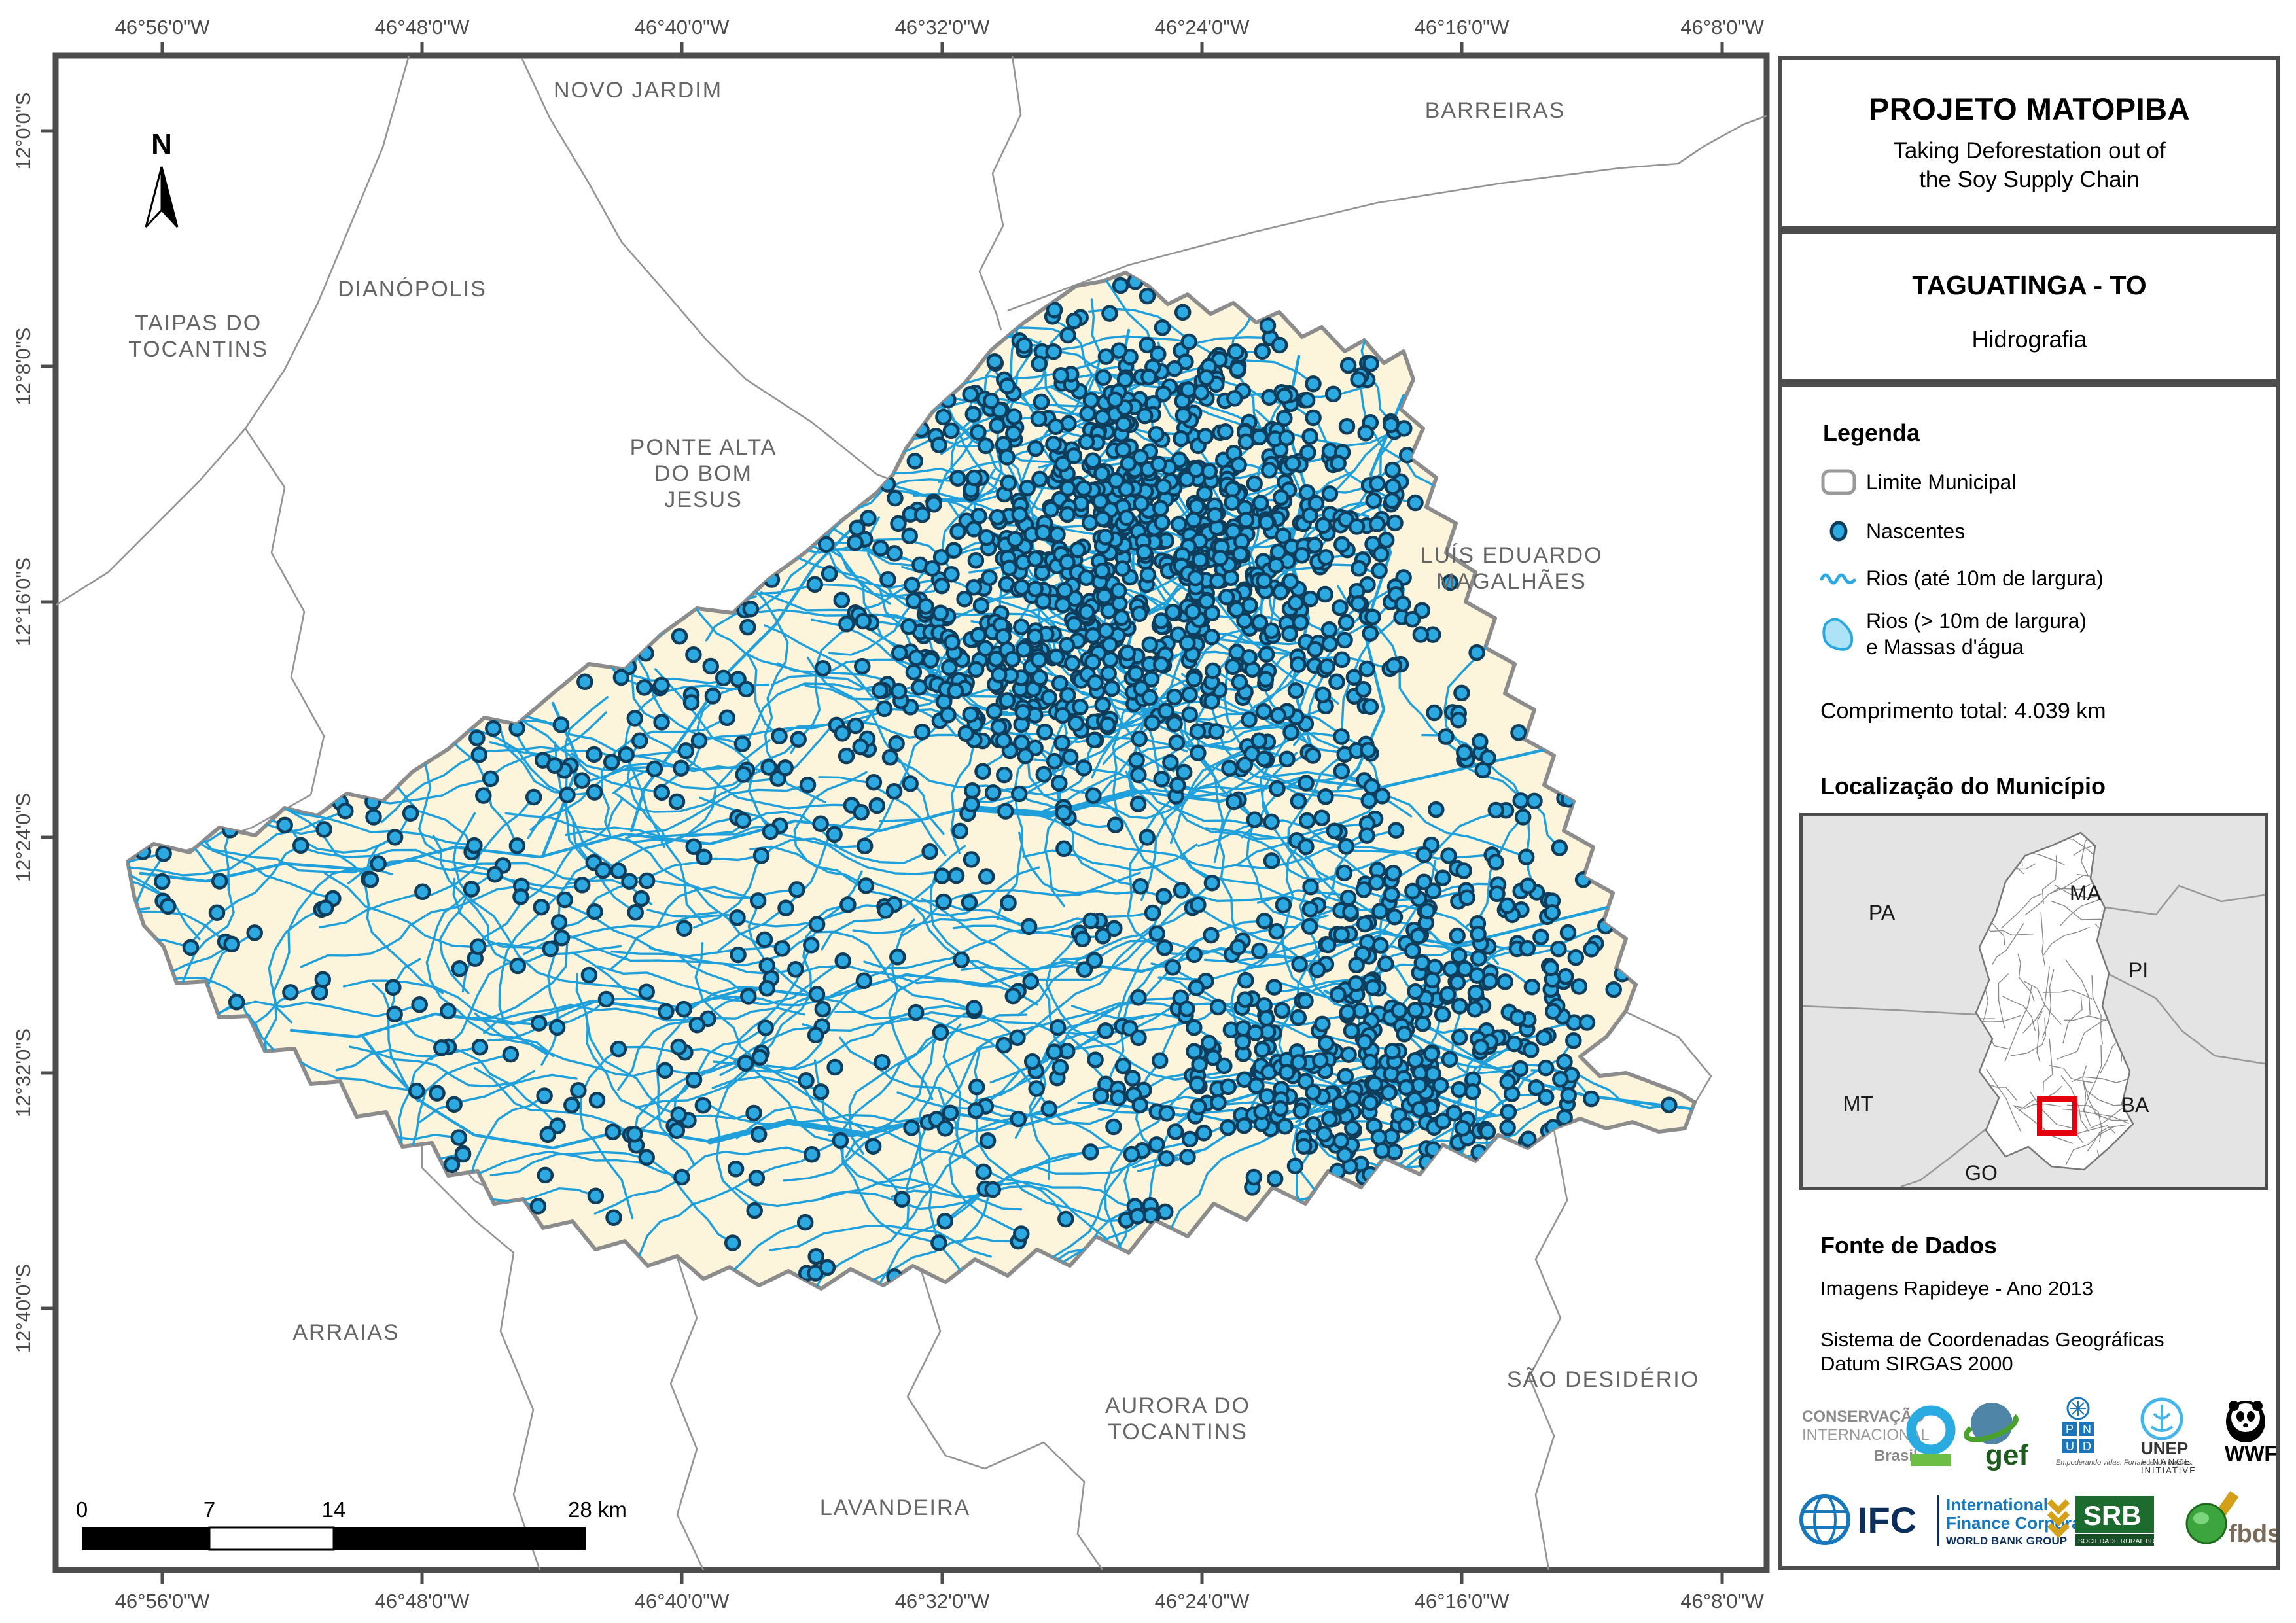 This screenshot has width=2296, height=1623. What do you see at coordinates (1941, 482) in the screenshot?
I see `legend-item-label: Limite Municipal` at bounding box center [1941, 482].